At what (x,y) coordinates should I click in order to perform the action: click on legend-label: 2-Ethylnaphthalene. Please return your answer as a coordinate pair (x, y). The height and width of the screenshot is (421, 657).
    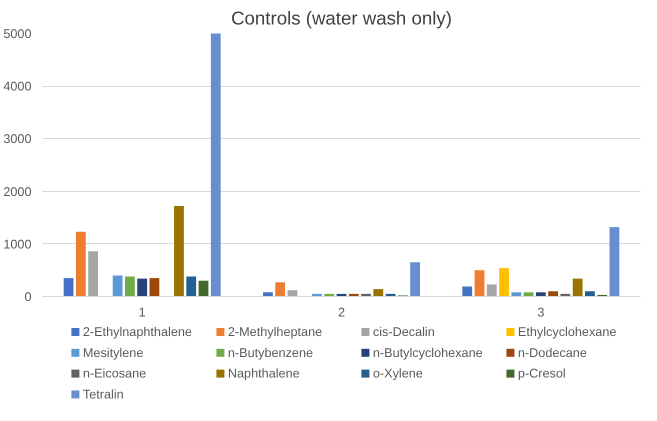
    Looking at the image, I should click on (137, 331).